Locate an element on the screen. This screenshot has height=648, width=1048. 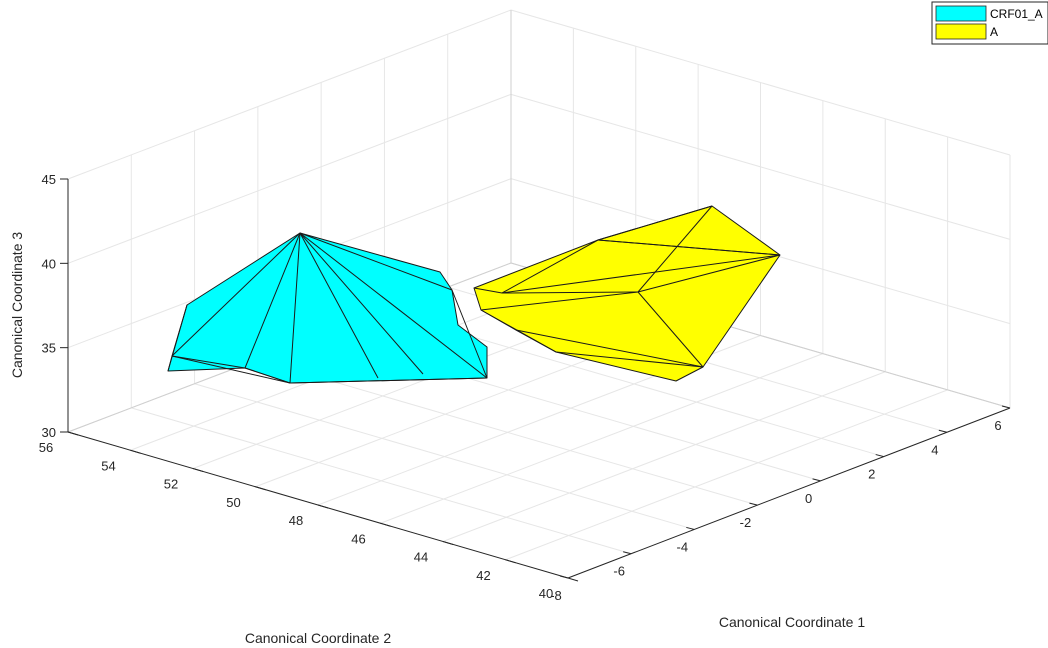
y-tick-label: 52 is located at coordinates (171, 484).